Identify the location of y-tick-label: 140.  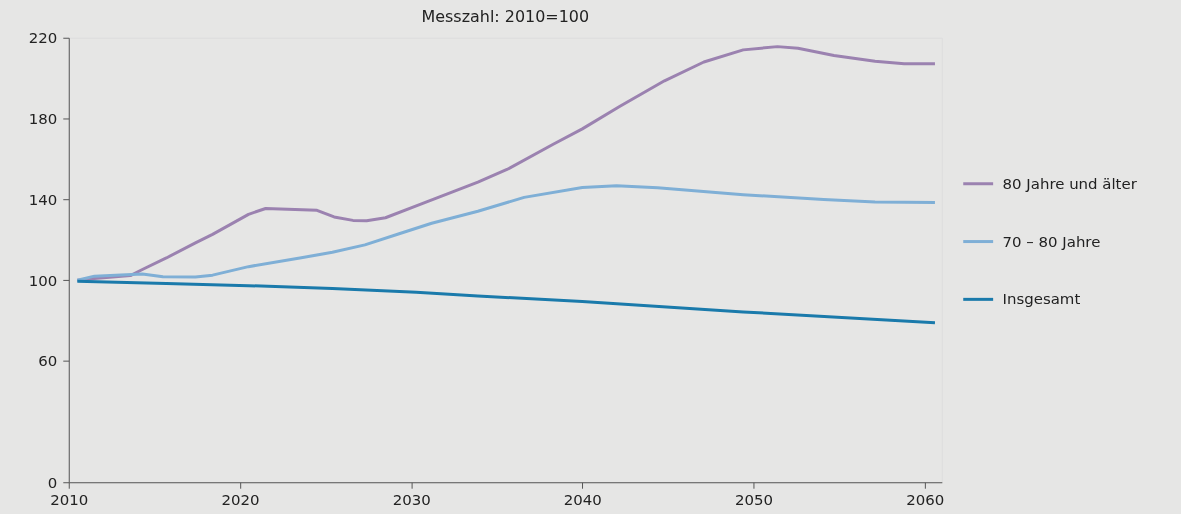
(43, 199).